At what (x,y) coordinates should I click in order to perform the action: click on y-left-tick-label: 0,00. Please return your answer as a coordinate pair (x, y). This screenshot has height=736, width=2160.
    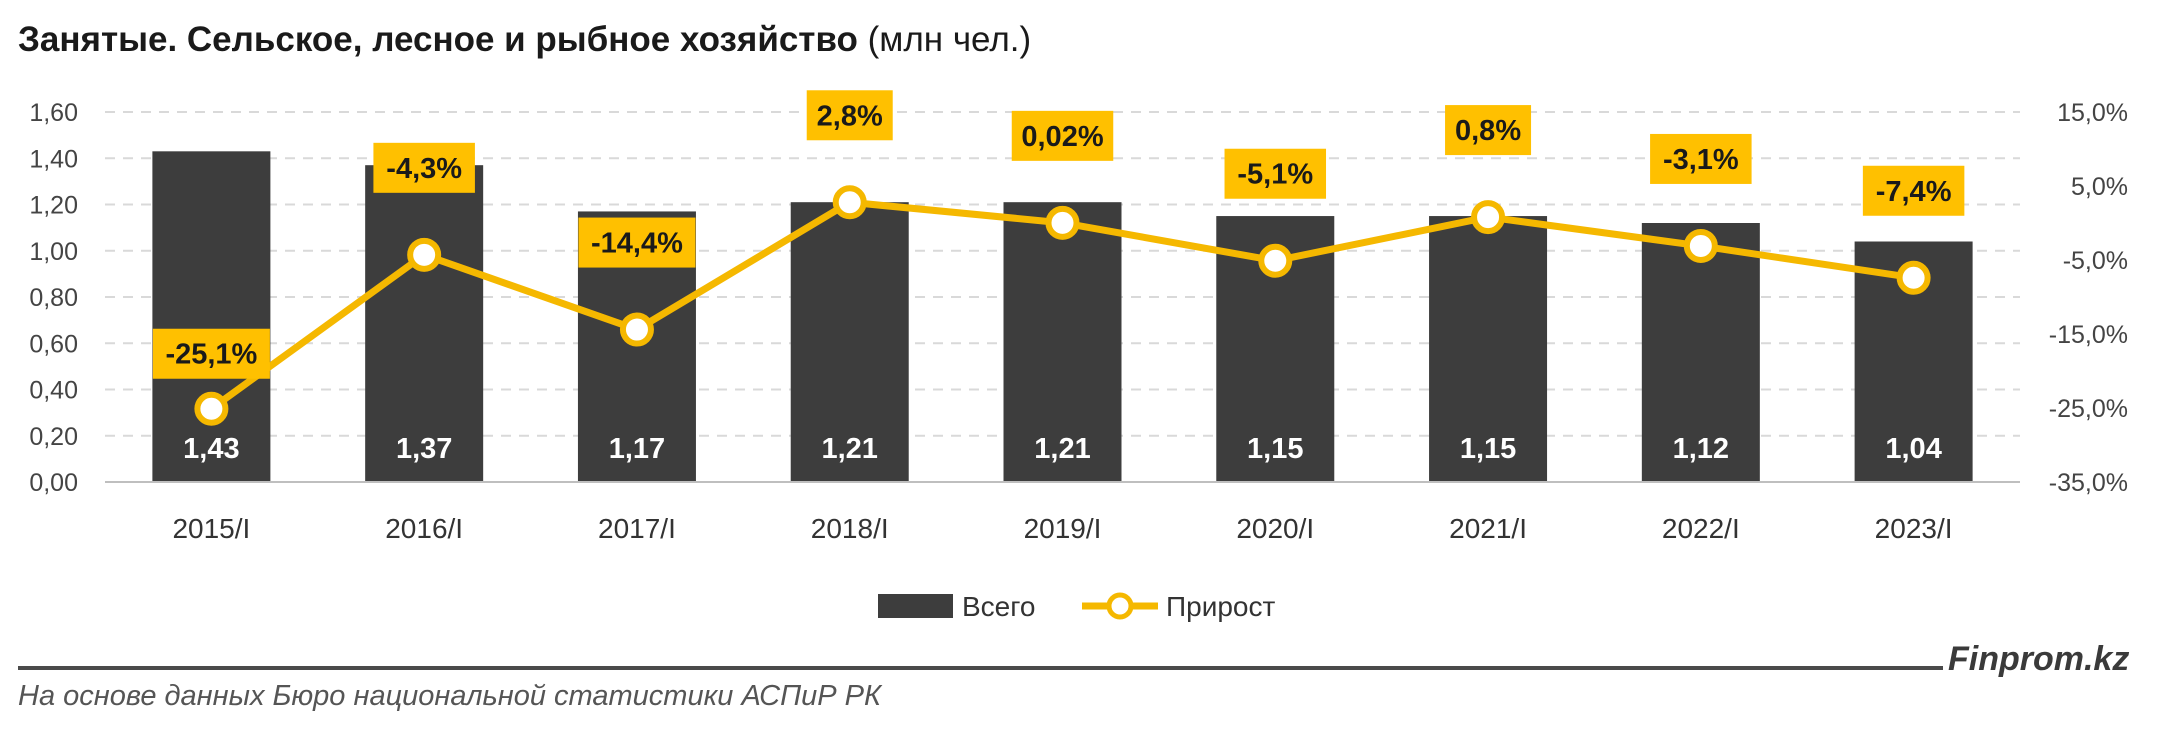
    Looking at the image, I should click on (53, 483).